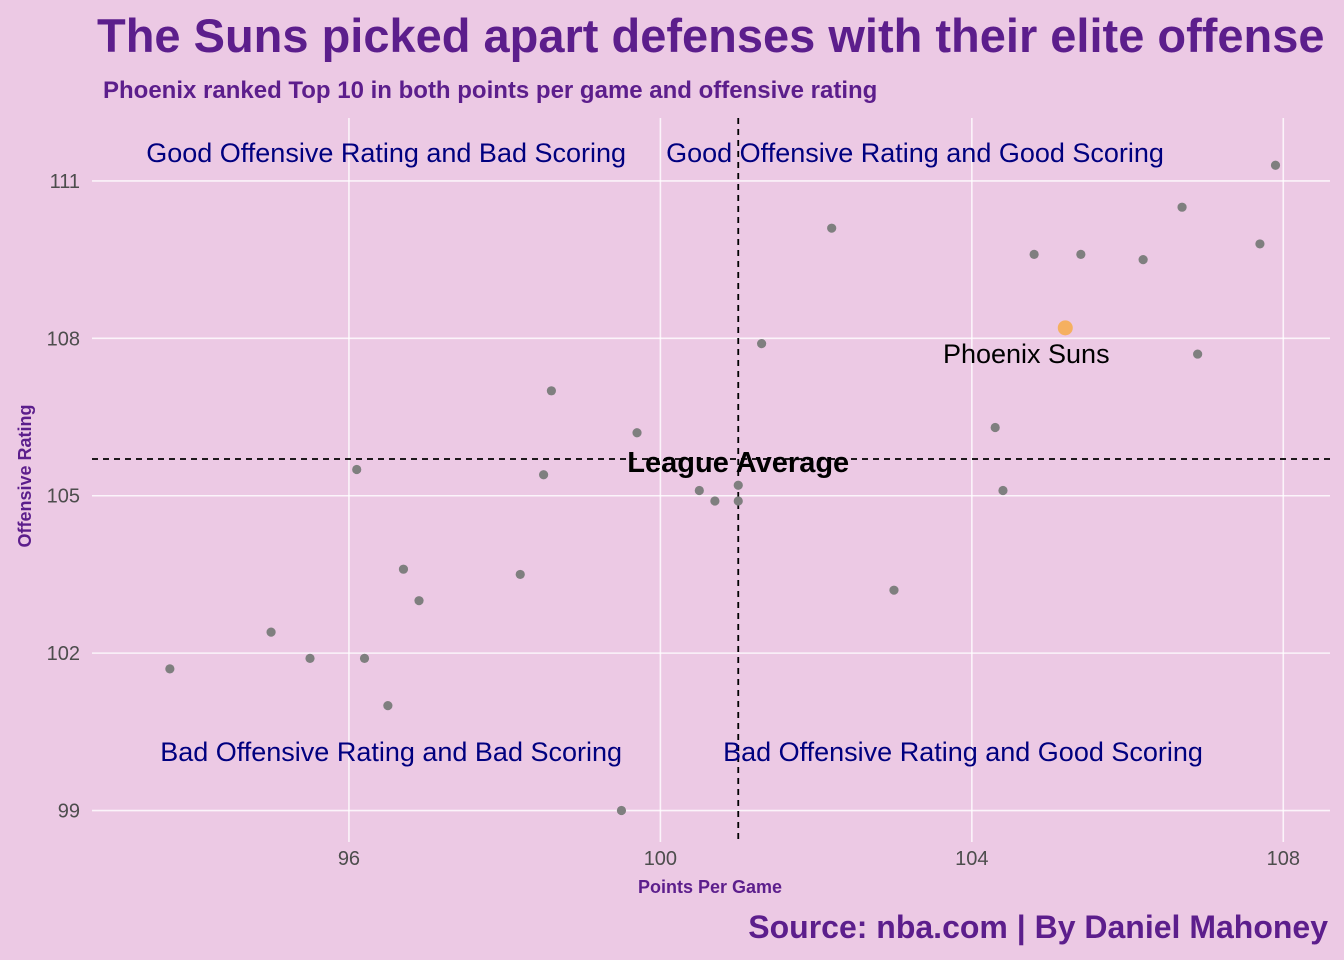  Describe the element at coordinates (386, 153) in the screenshot. I see `quadrant-label-top-left: Good Offensive Rating and Bad Scoring` at that location.